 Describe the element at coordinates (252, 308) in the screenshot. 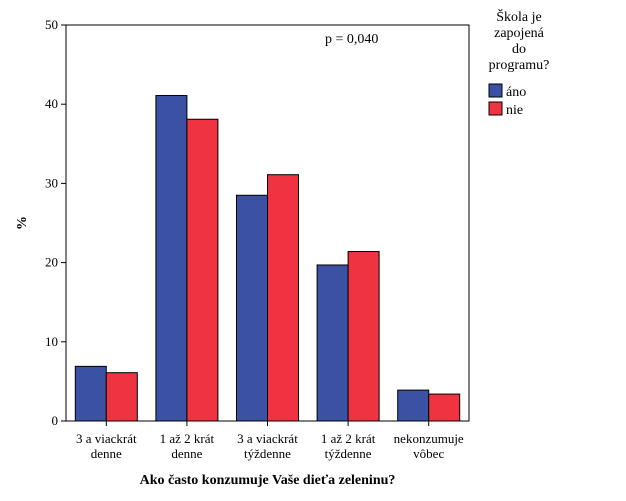

I see `bar-áno-2` at that location.